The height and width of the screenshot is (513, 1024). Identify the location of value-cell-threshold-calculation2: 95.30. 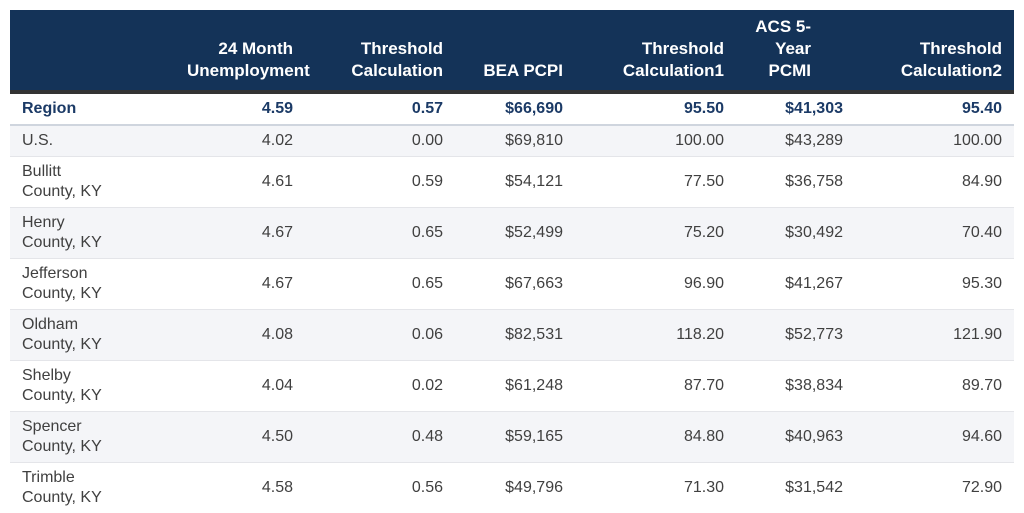
(934, 284).